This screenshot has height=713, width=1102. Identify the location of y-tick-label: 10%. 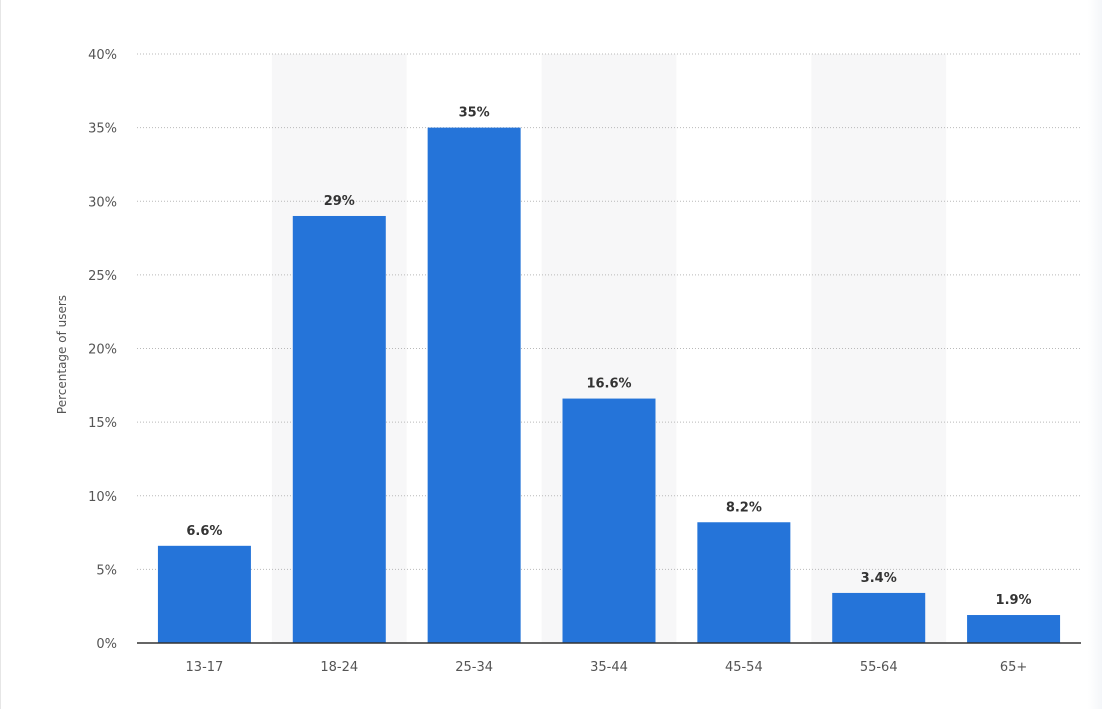
(102, 497).